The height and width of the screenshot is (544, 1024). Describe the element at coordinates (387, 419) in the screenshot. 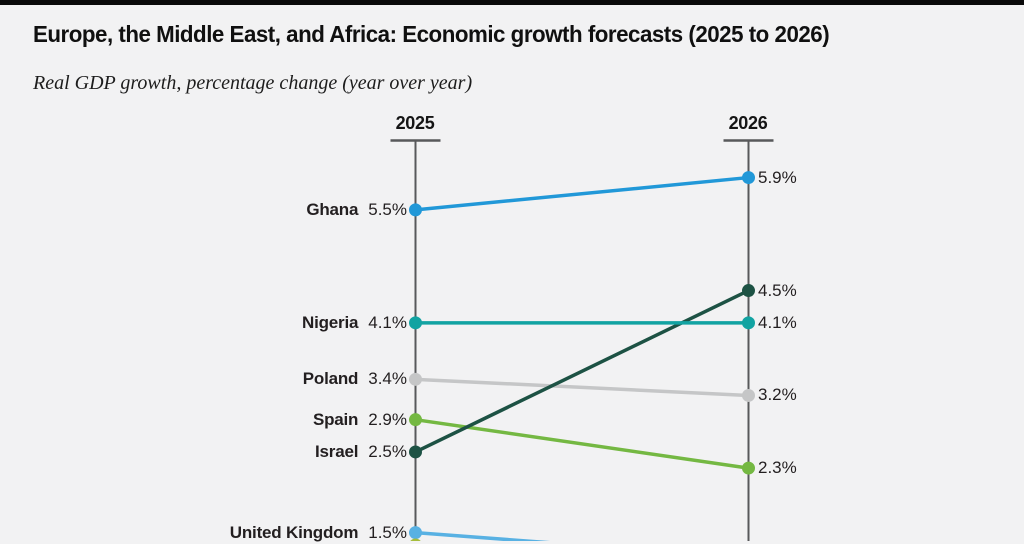

I see `value-2025-spain: 2.9%` at that location.